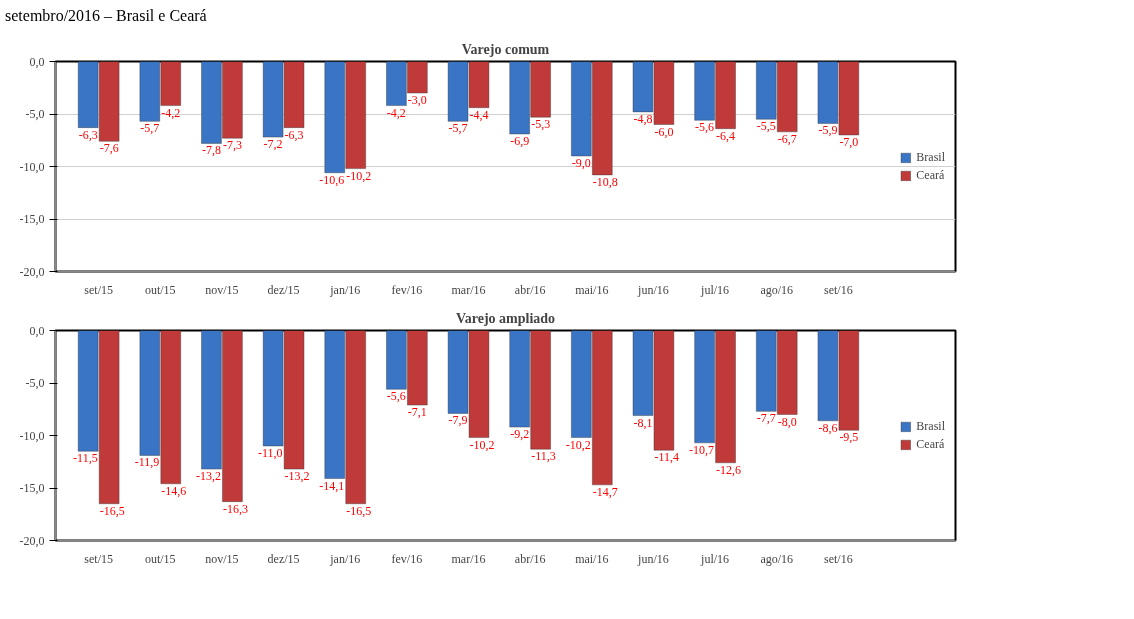  Describe the element at coordinates (605, 491) in the screenshot. I see `data-label: -14,7` at that location.